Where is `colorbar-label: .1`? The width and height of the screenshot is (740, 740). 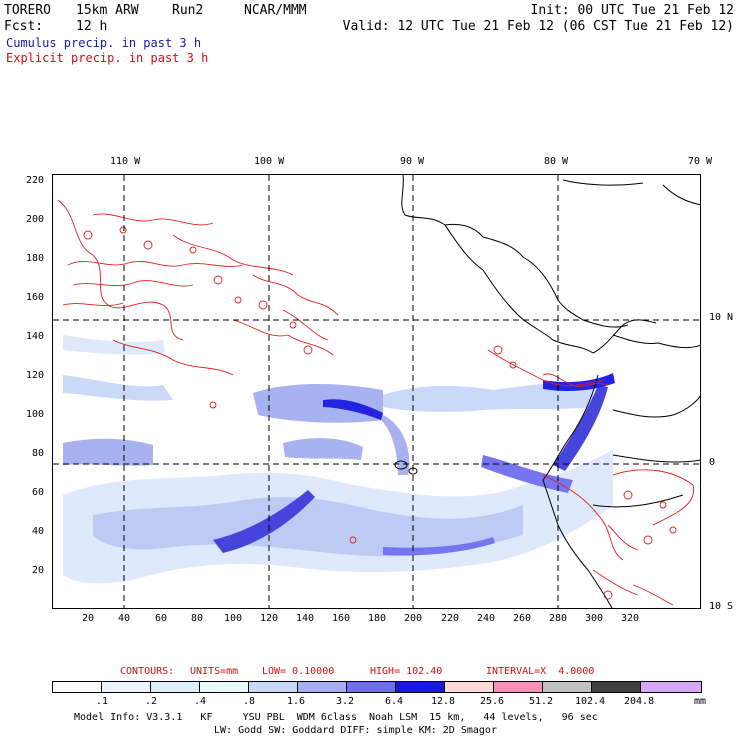
colorbar-label: .1 is located at coordinates (102, 701).